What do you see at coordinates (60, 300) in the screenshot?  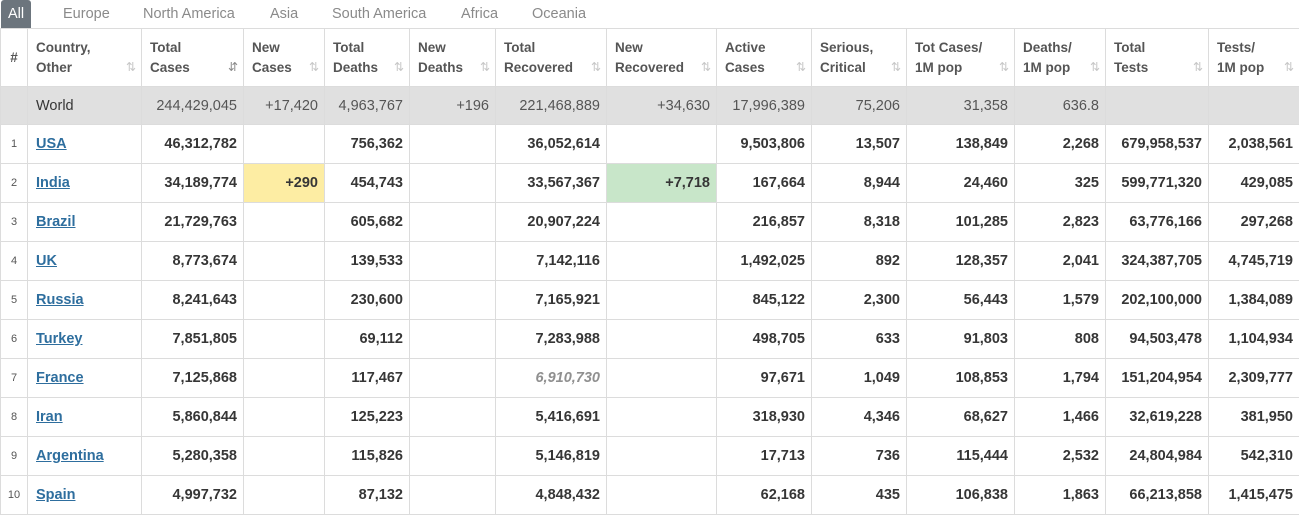 I see `country-link: Russia` at bounding box center [60, 300].